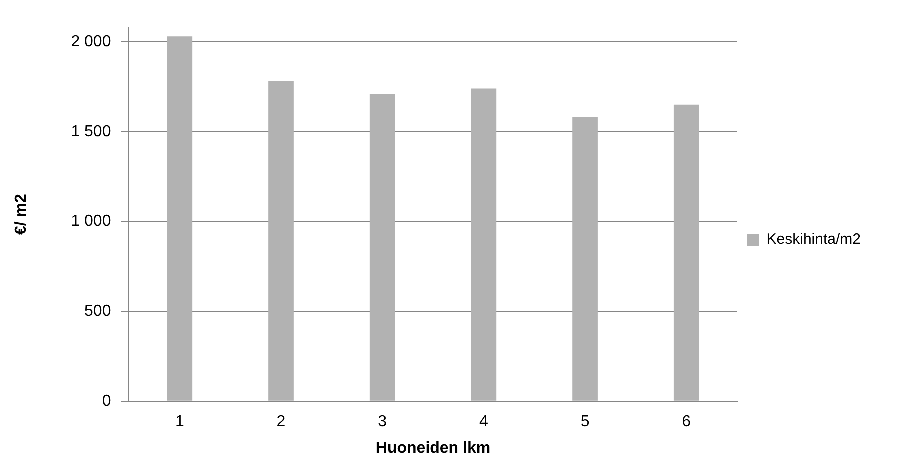  Describe the element at coordinates (179, 422) in the screenshot. I see `x-tick-label: 1` at that location.